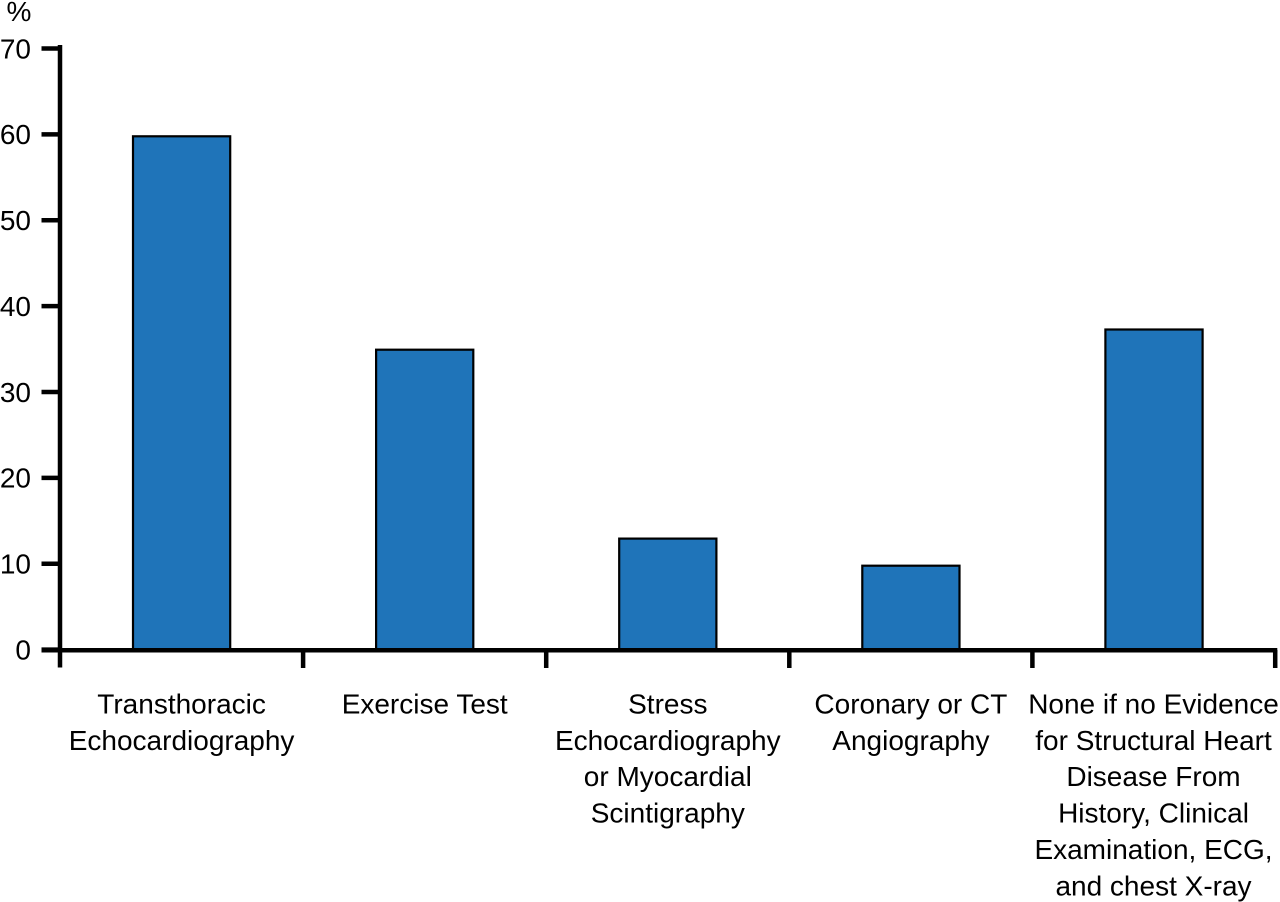 The height and width of the screenshot is (902, 1280). I want to click on svg-text: 50, so click(15, 220).